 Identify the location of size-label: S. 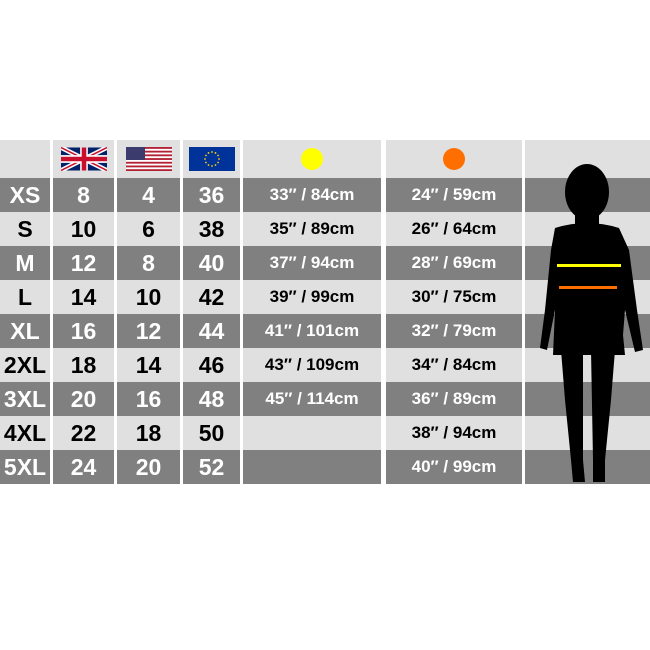
(25, 229).